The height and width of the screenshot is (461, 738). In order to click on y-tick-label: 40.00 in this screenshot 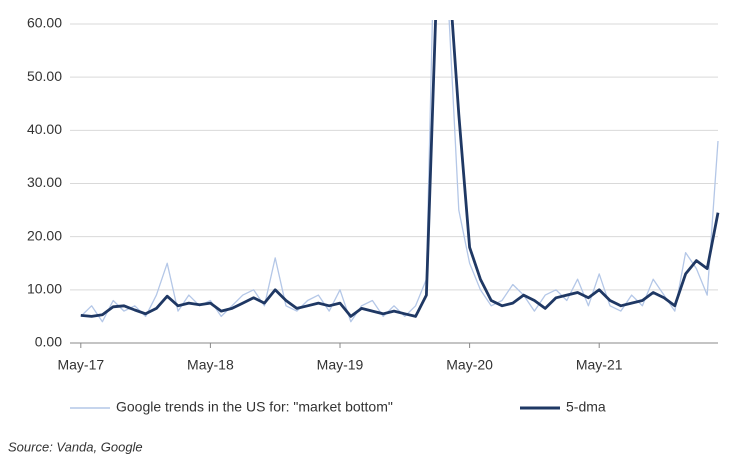, I will do `click(44, 129)`.